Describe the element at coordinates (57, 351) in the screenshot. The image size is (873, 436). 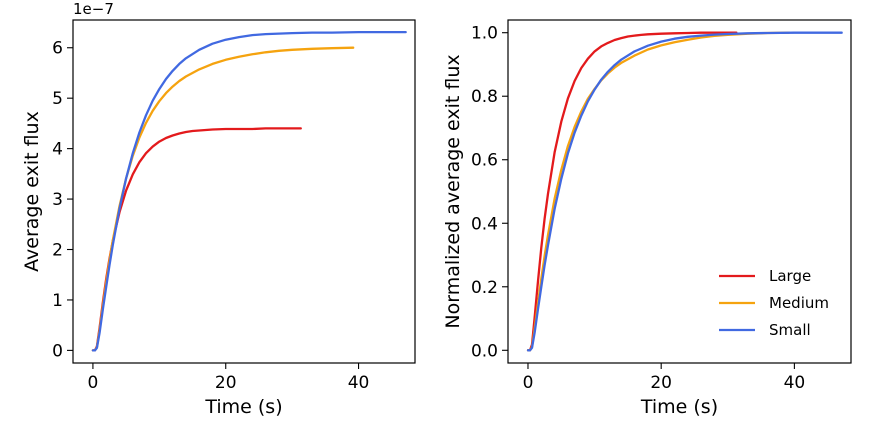
I see `left-chart-y-tick-label: 0` at that location.